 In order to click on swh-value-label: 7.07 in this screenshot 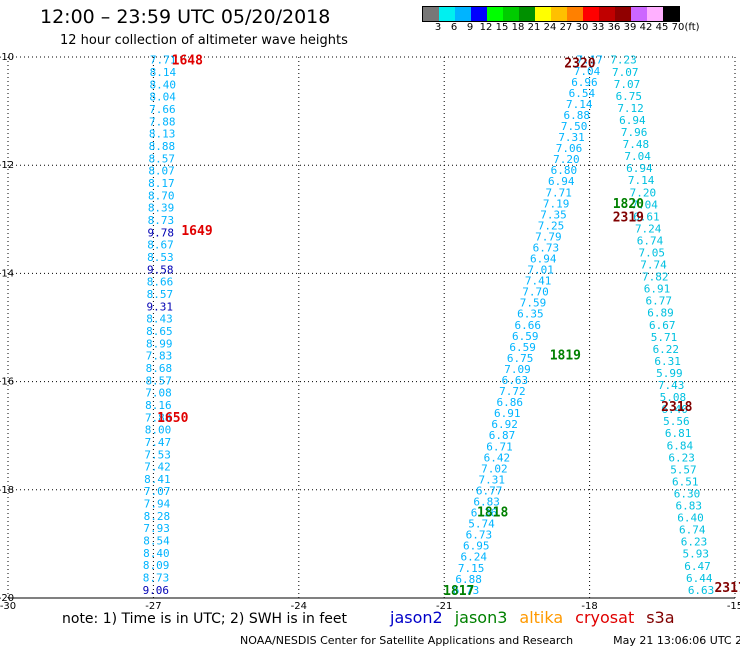, I will do `click(625, 72)`.